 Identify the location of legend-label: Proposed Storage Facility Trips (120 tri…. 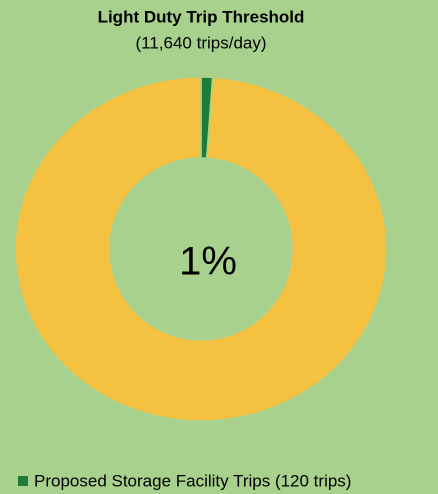
(192, 480).